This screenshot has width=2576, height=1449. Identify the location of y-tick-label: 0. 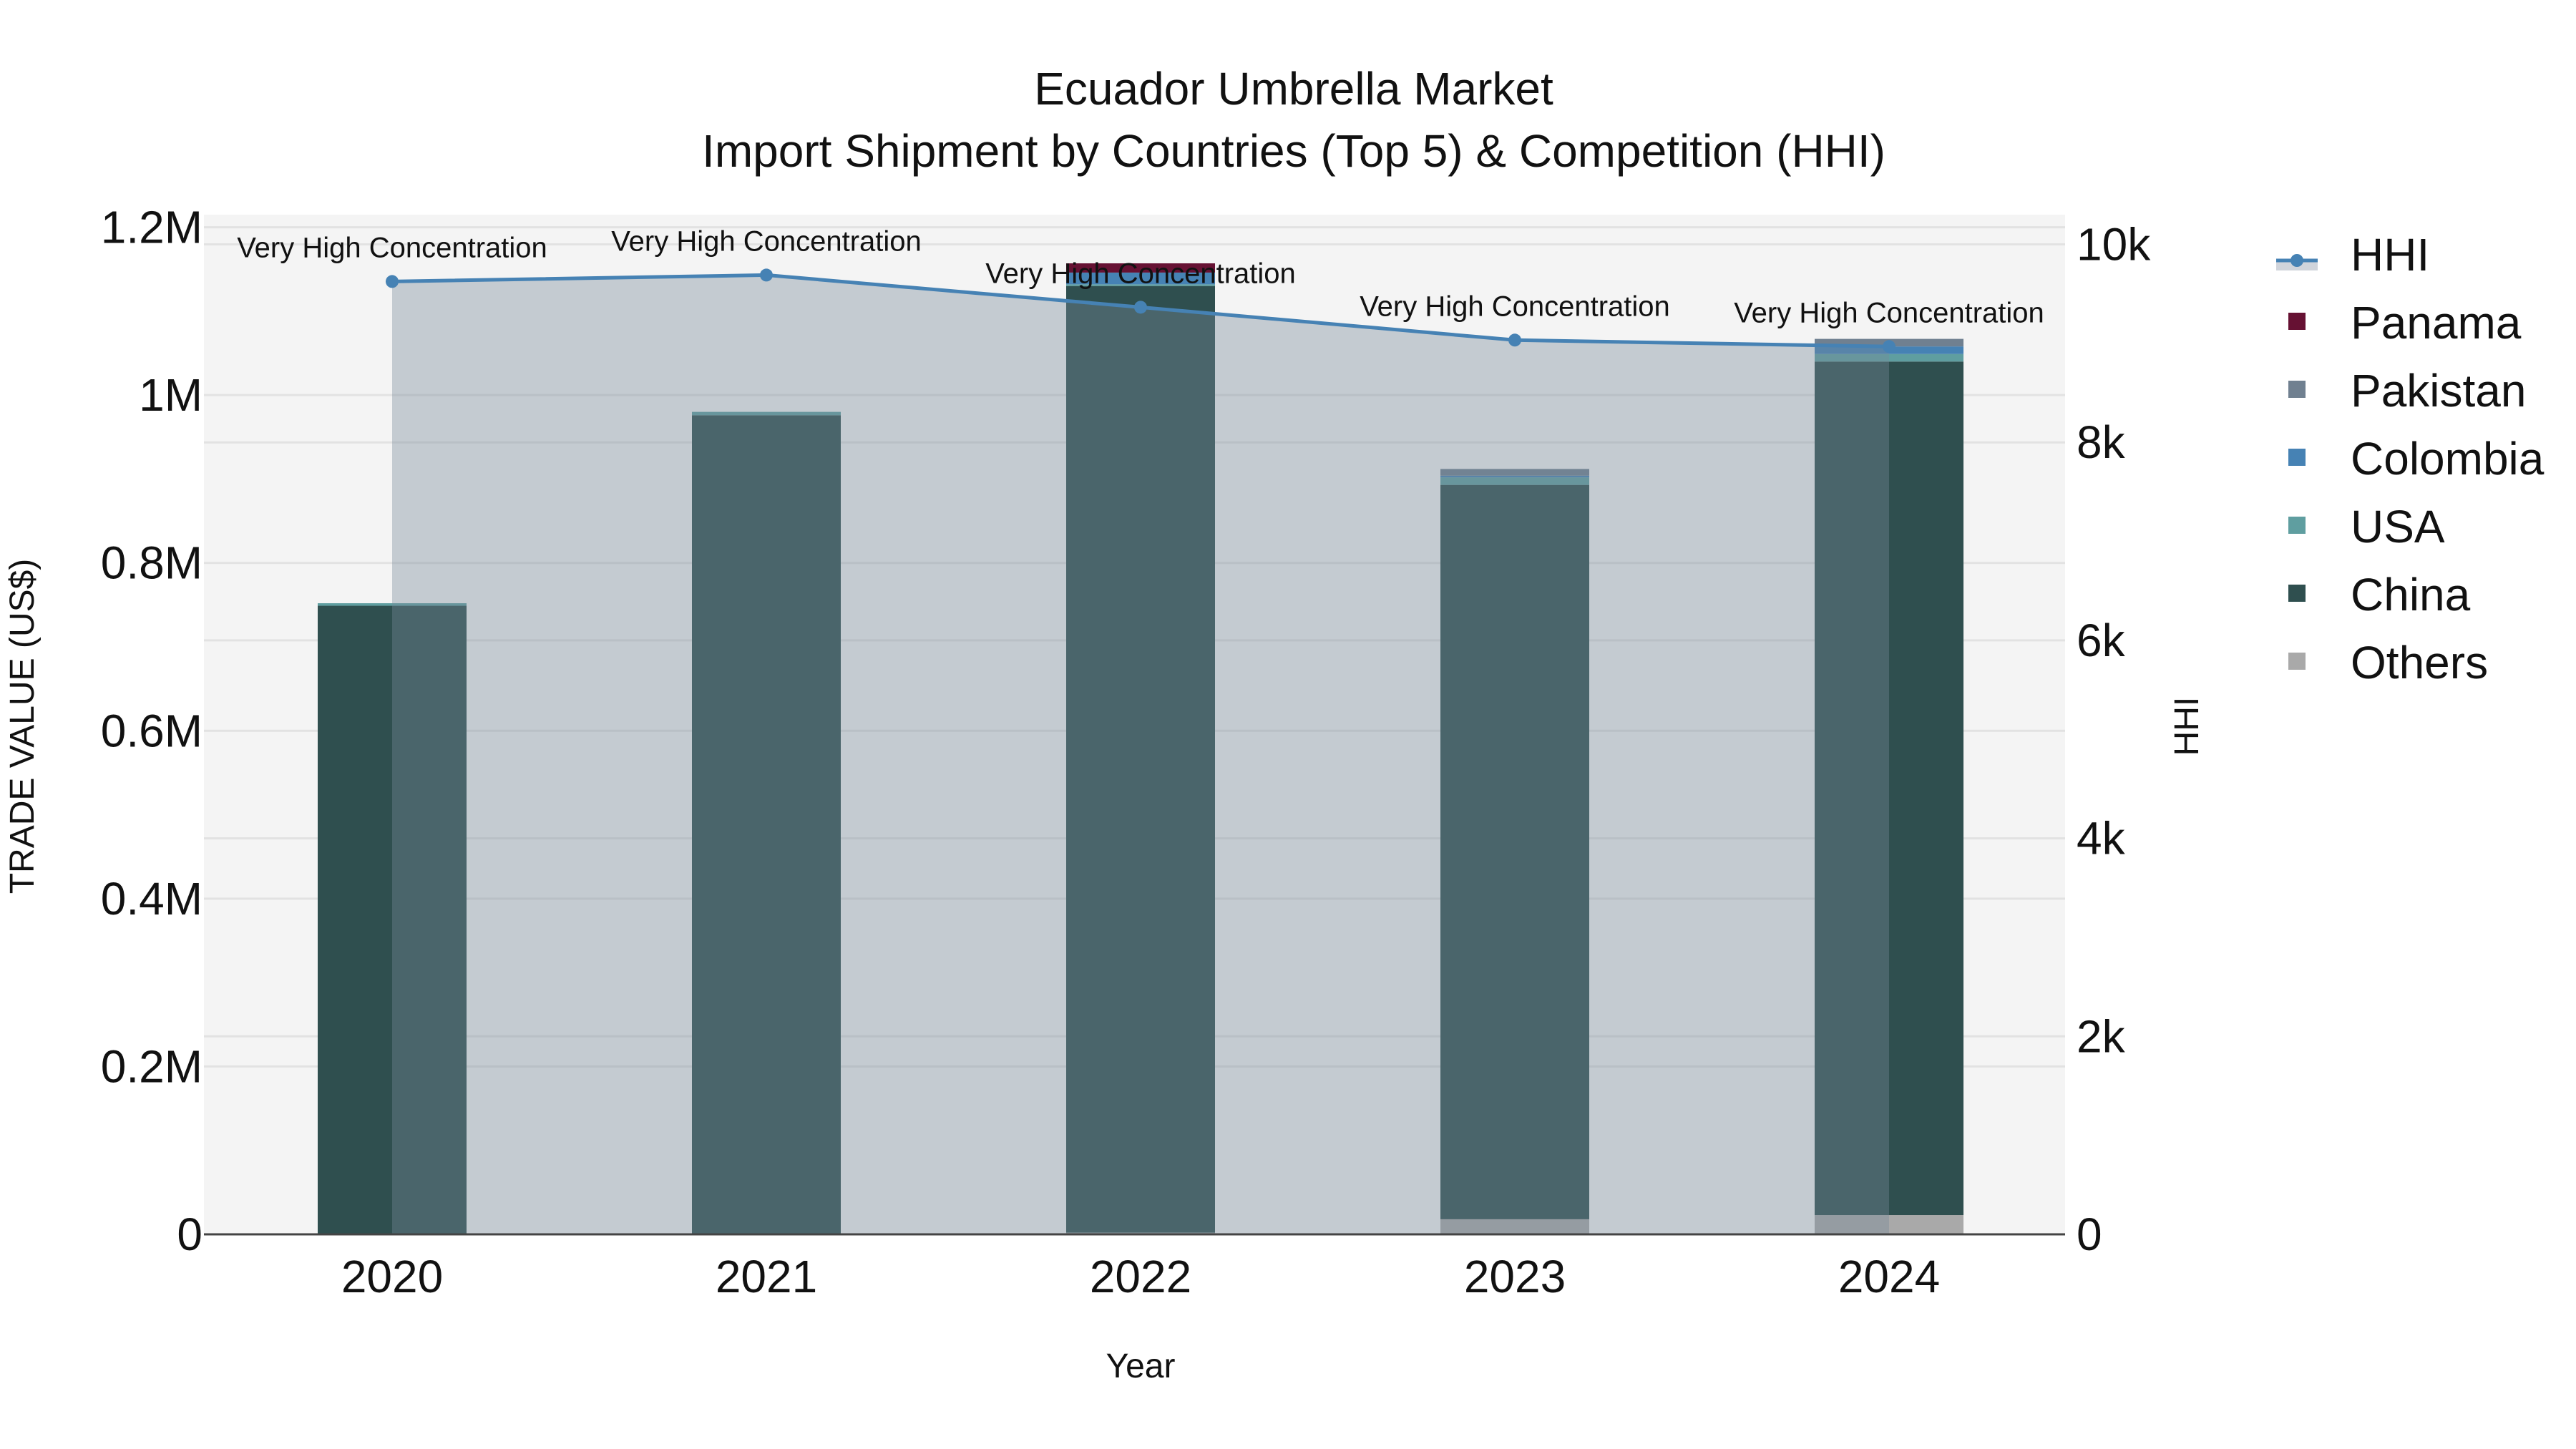
(190, 1234).